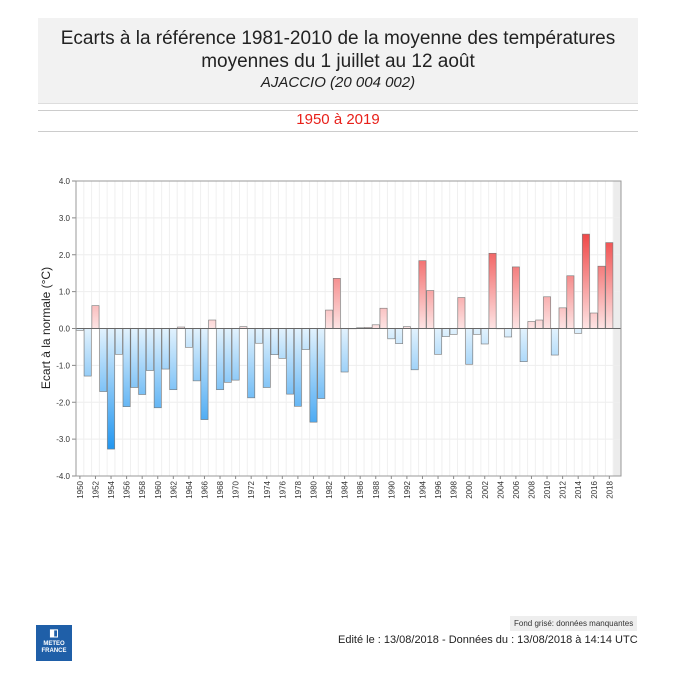  I want to click on bar-2013, so click(570, 302).